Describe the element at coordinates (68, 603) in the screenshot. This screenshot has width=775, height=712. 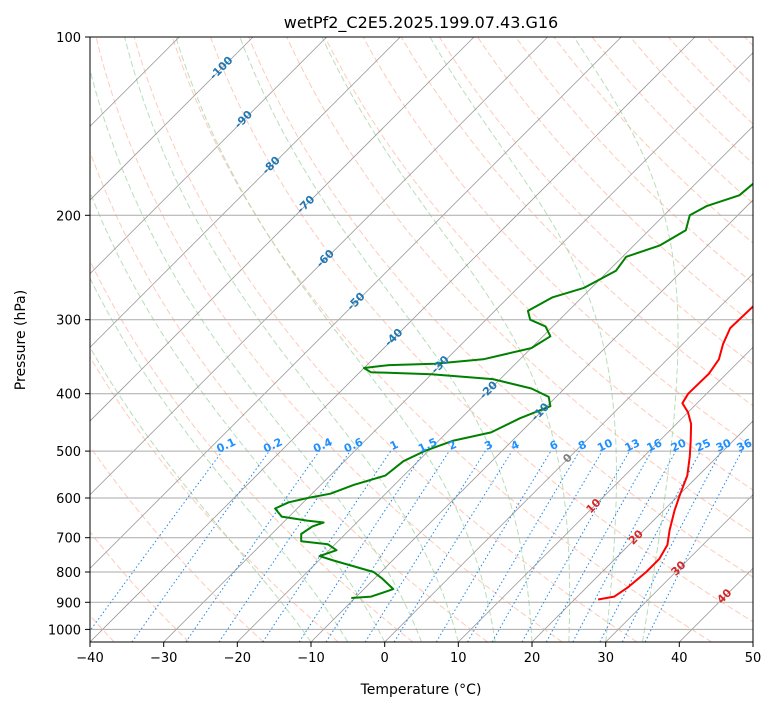
I see `y-tick-label: 900` at that location.